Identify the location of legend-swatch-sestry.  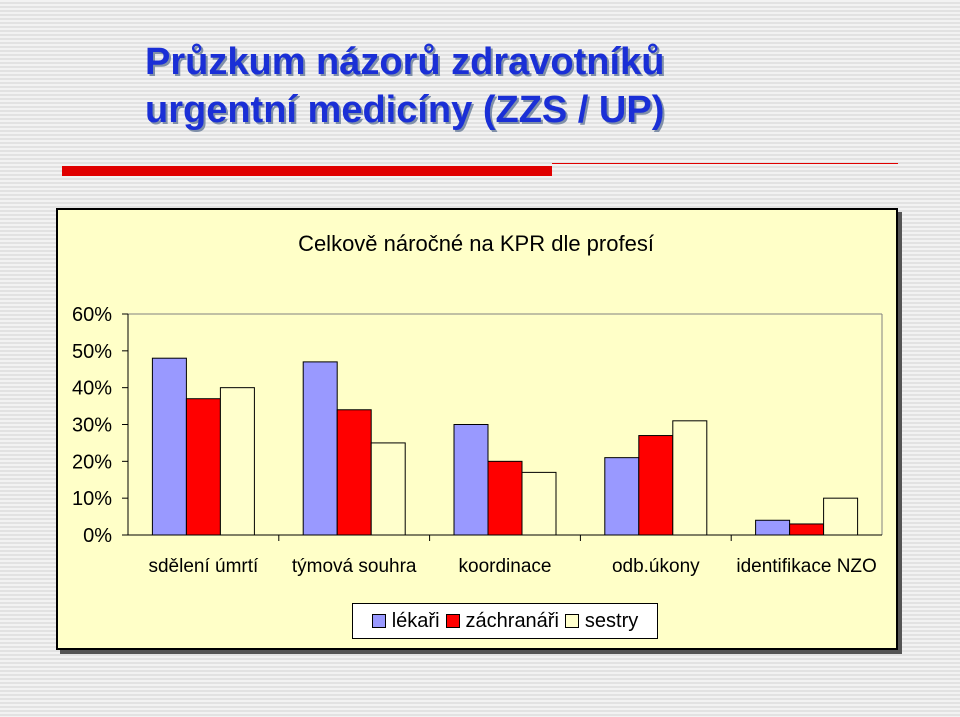
(571, 621).